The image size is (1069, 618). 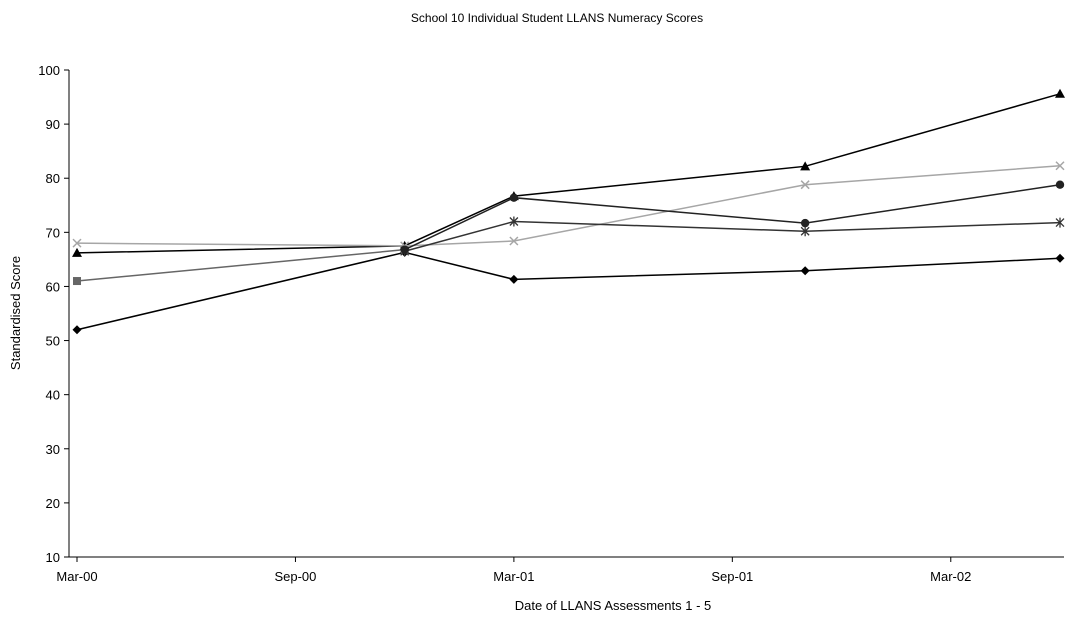 I want to click on y-tick-label: 100, so click(x=49, y=70).